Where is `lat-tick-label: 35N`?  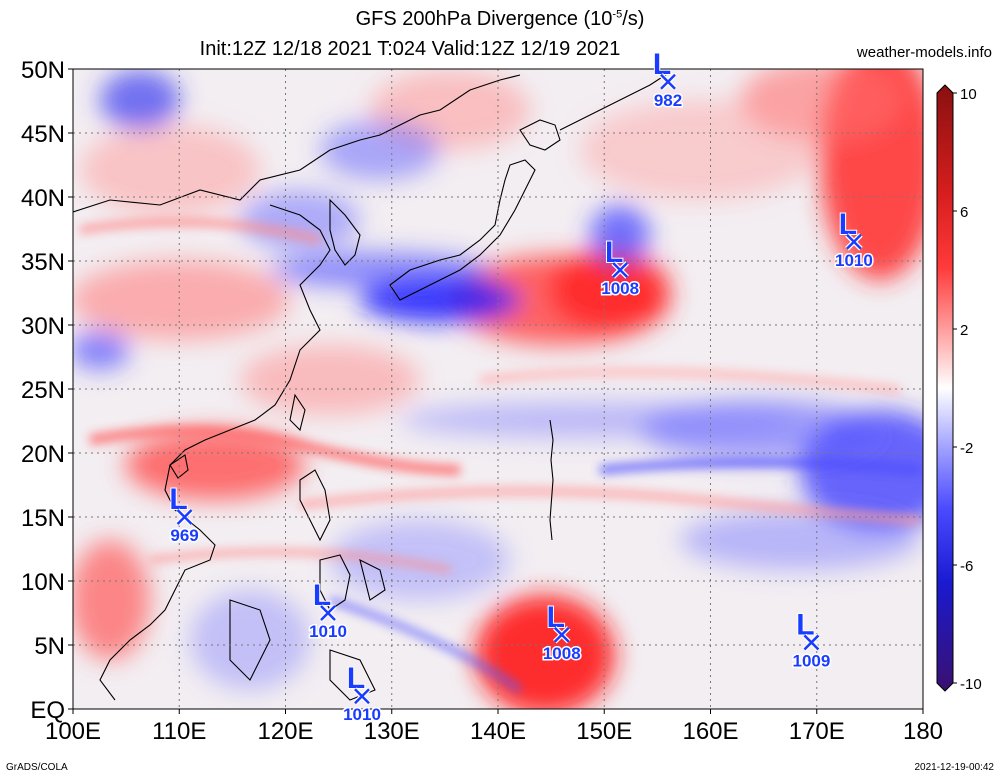
lat-tick-label: 35N is located at coordinates (43, 262).